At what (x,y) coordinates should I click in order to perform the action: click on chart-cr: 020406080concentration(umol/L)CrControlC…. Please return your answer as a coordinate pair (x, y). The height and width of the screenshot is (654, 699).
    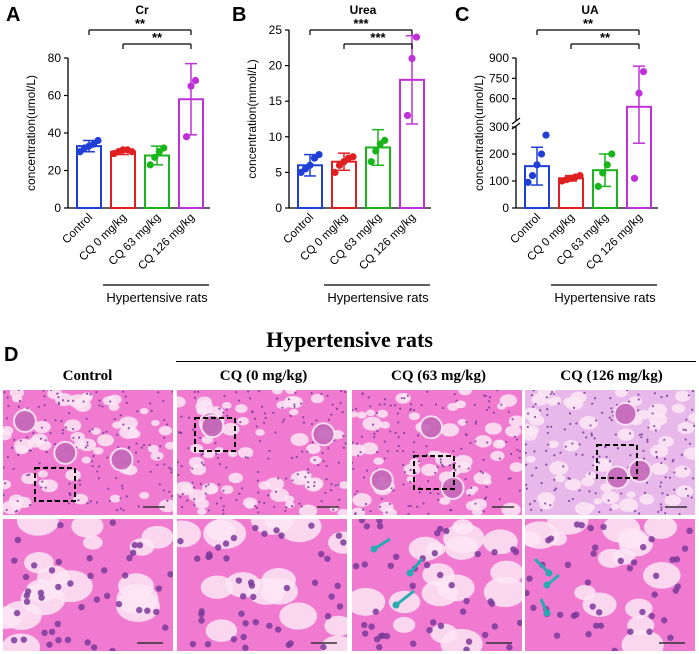
    Looking at the image, I should click on (117, 154).